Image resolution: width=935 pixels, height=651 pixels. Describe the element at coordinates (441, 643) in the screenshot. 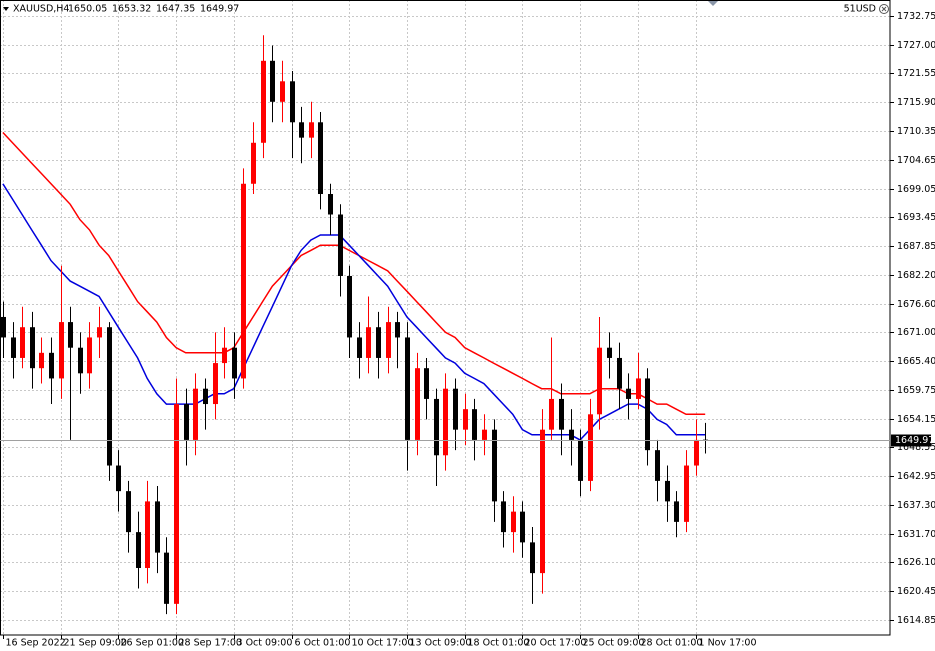

I see `x-tick-label: 13 Oct 09:00` at that location.